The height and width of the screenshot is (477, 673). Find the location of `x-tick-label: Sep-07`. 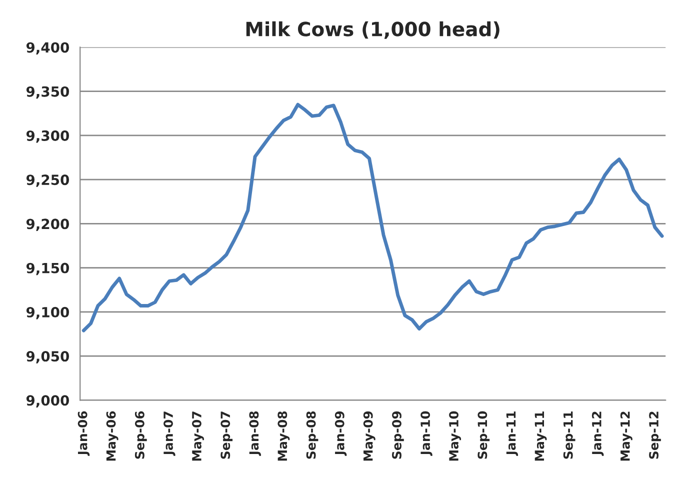

x-tick-label: Sep-07 is located at coordinates (226, 435).